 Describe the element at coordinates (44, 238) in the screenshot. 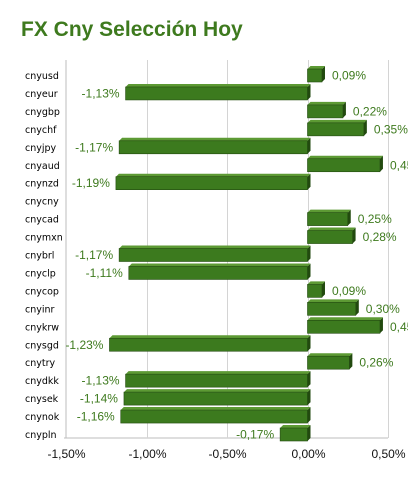

I see `category-label: cnymxn` at that location.